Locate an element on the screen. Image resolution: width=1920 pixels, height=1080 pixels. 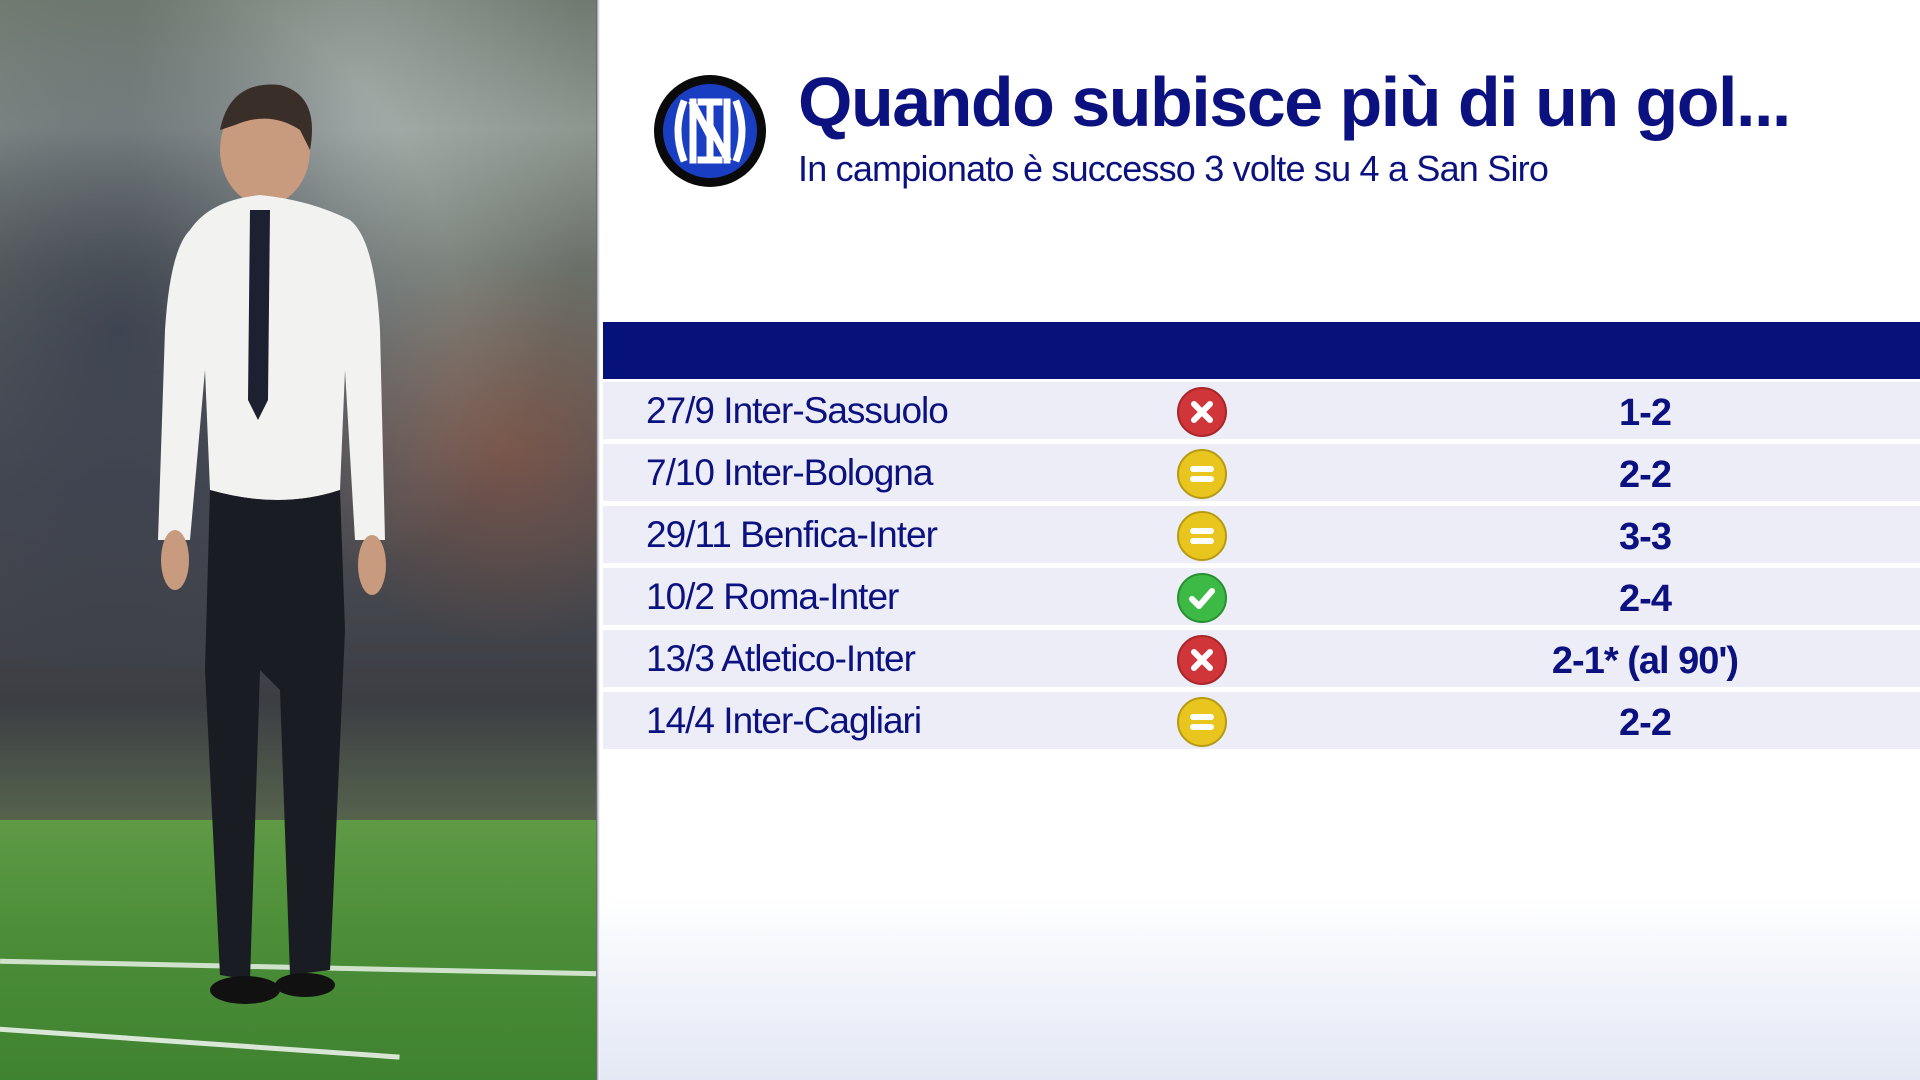
table-row: 13/3 Atletico-Inter 2-1* (al 90') is located at coordinates (1261, 658).